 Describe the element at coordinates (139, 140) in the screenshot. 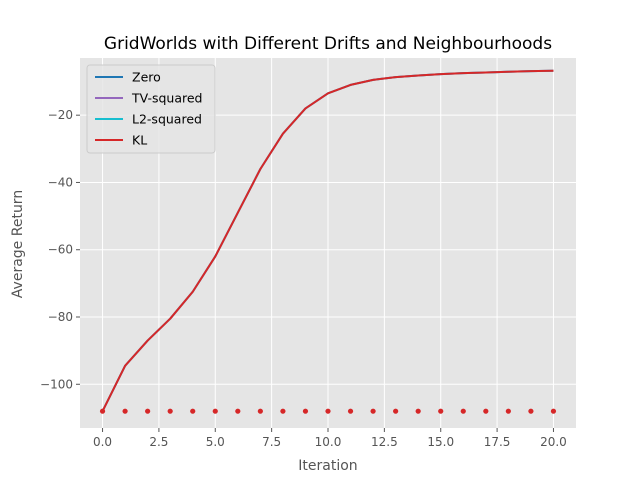

I see `legend-label: KL` at that location.